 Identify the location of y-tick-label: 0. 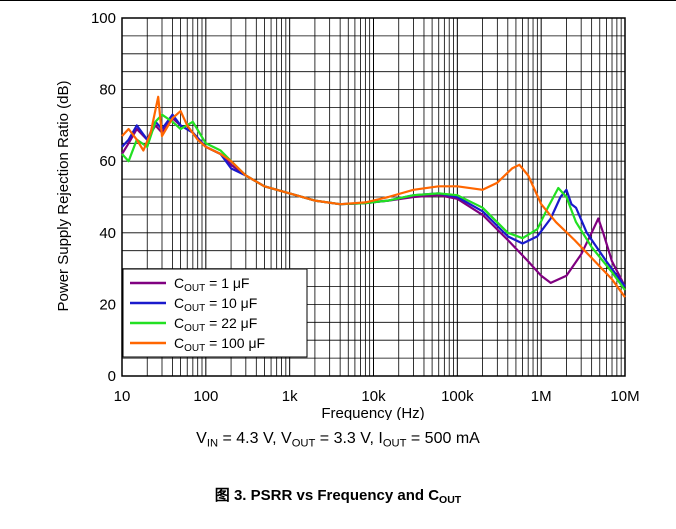
(112, 376).